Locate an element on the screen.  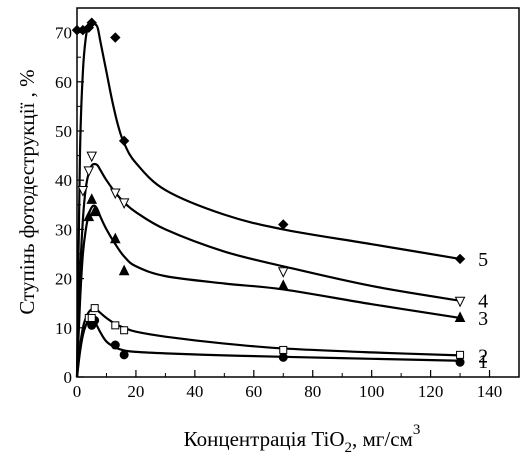
series-1-label: 1 is located at coordinates (483, 362).